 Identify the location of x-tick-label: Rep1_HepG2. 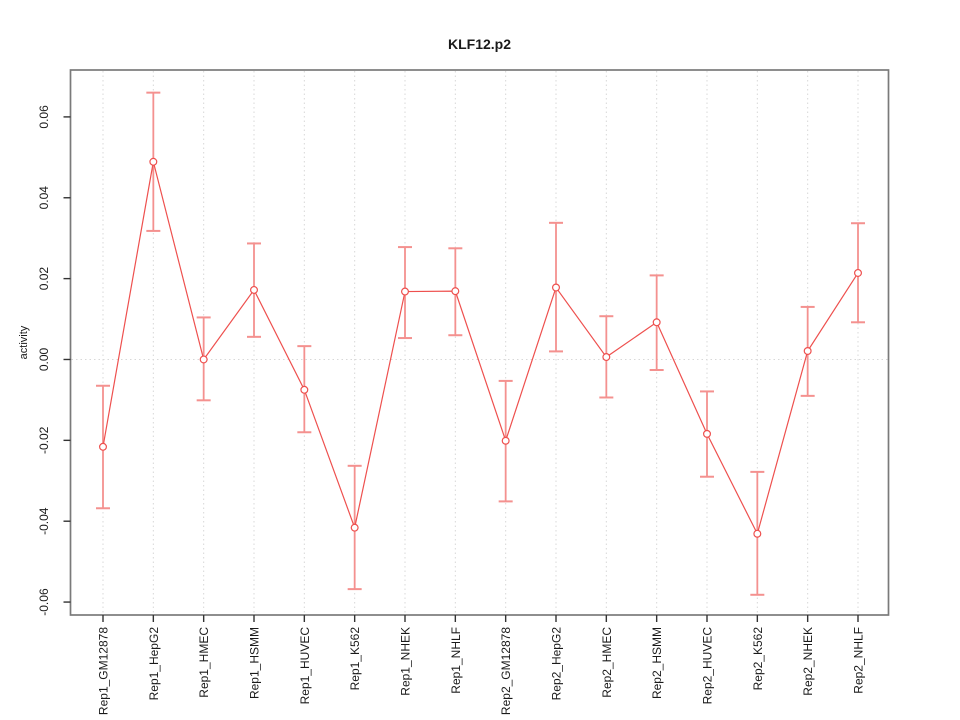
(154, 664).